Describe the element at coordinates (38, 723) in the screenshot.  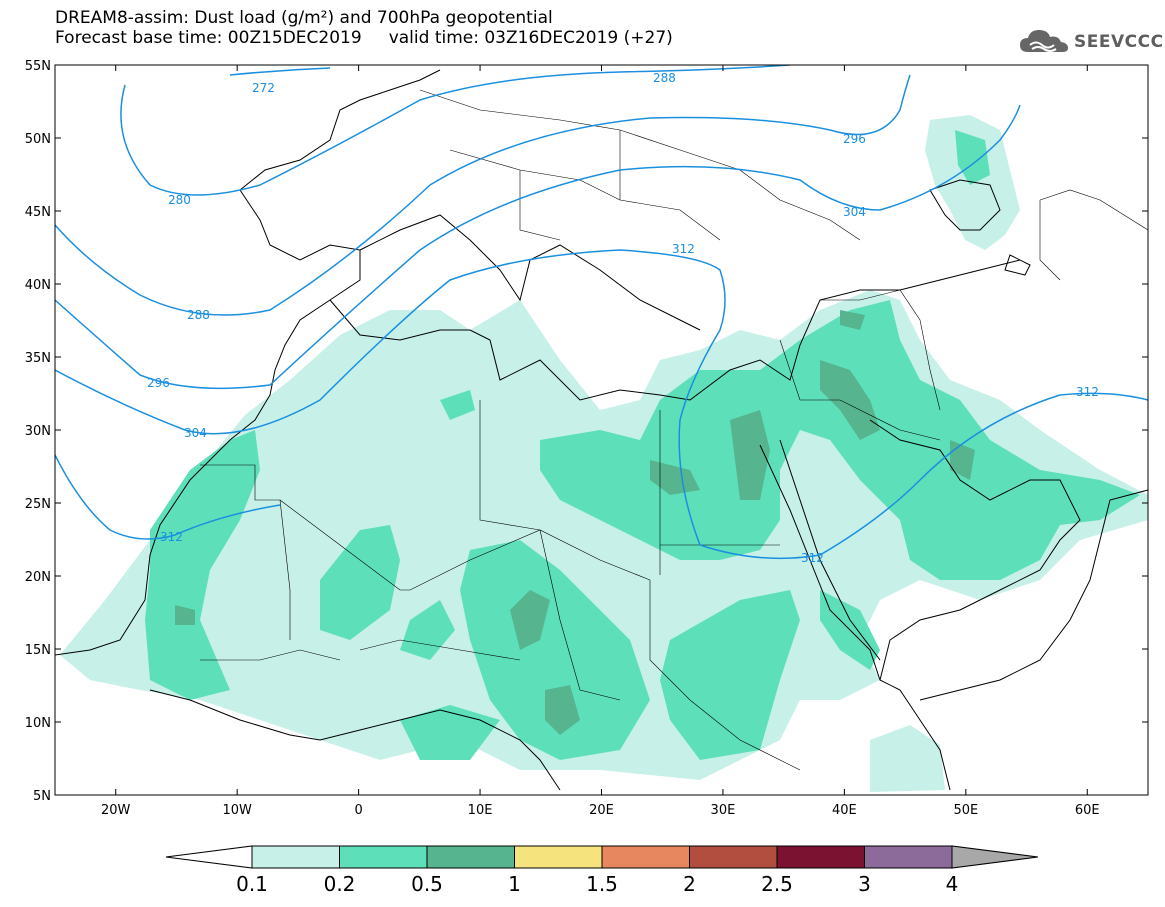
I see `lat-tick-label: 10N` at that location.